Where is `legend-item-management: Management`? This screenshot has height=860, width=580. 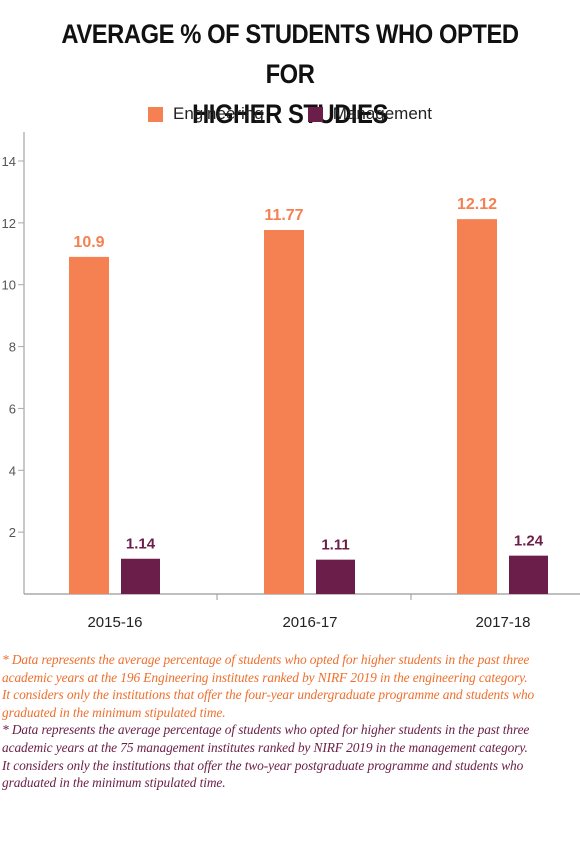
legend-item-management: Management is located at coordinates (369, 114).